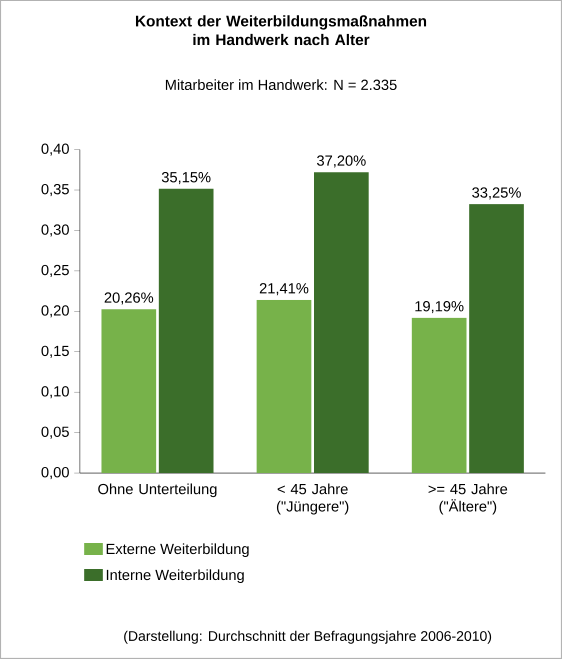 The width and height of the screenshot is (562, 659). I want to click on chart-subtitle: Mitarbeiter im Handwerk: N = 2.335, so click(281, 84).